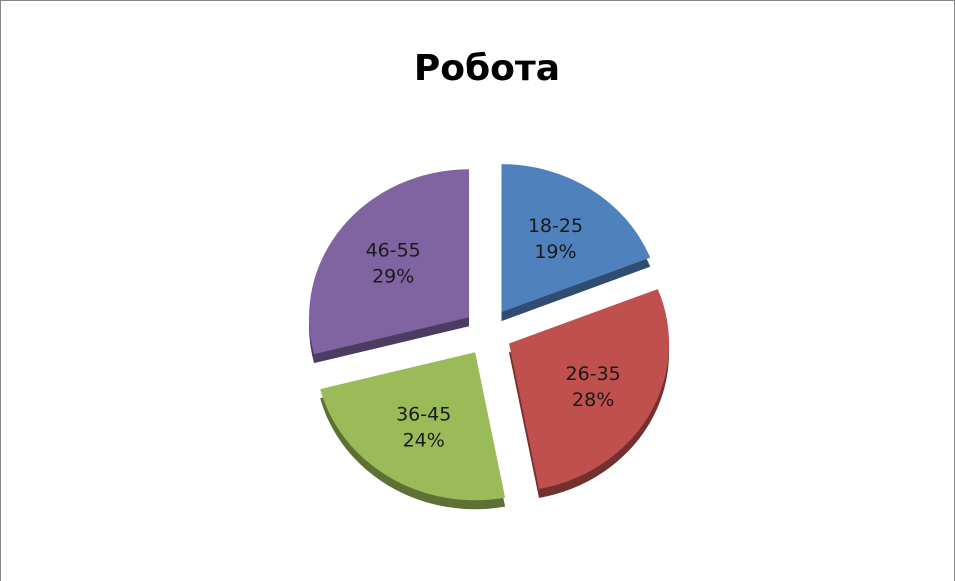  Describe the element at coordinates (593, 400) in the screenshot. I see `slice-value-label: 28%` at that location.